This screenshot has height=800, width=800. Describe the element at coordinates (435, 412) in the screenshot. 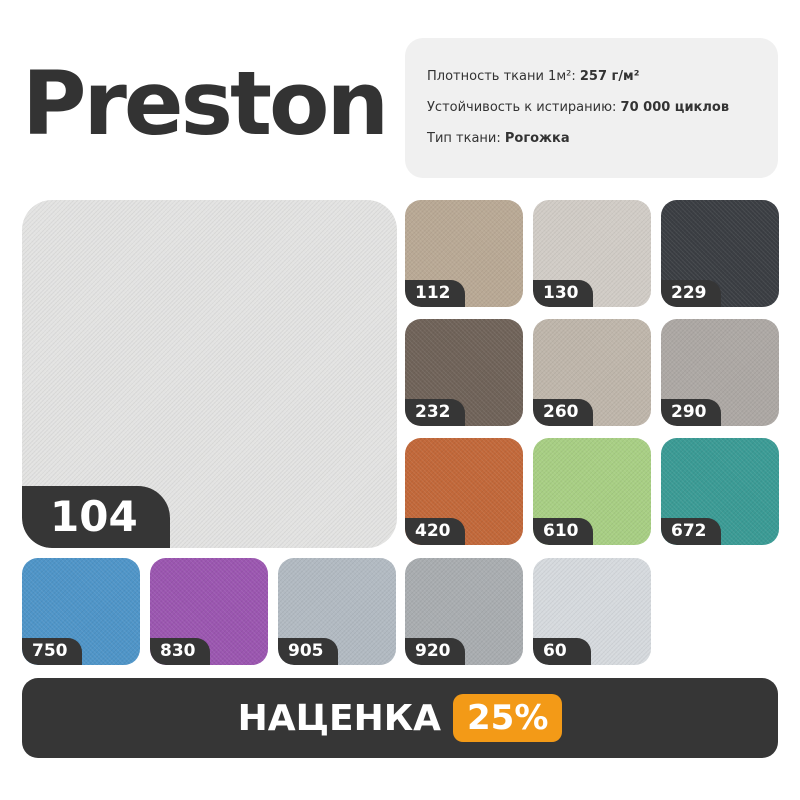

I see `swatch-code: 232` at that location.